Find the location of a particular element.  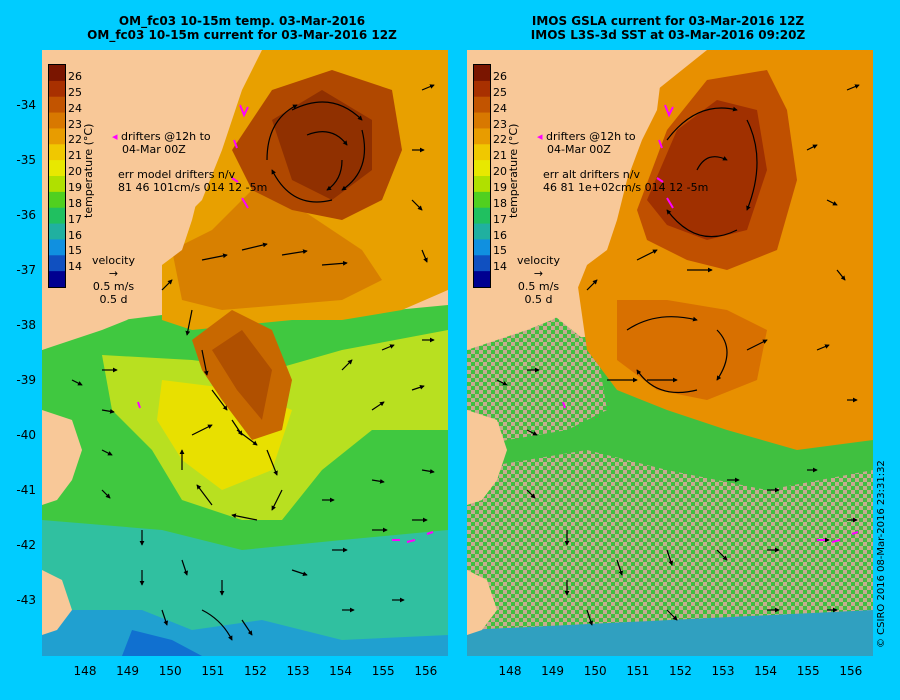

right-title-line2: IMOS L3S-3d SST at 03-Mar-2016 09:20Z is located at coordinates (668, 35).